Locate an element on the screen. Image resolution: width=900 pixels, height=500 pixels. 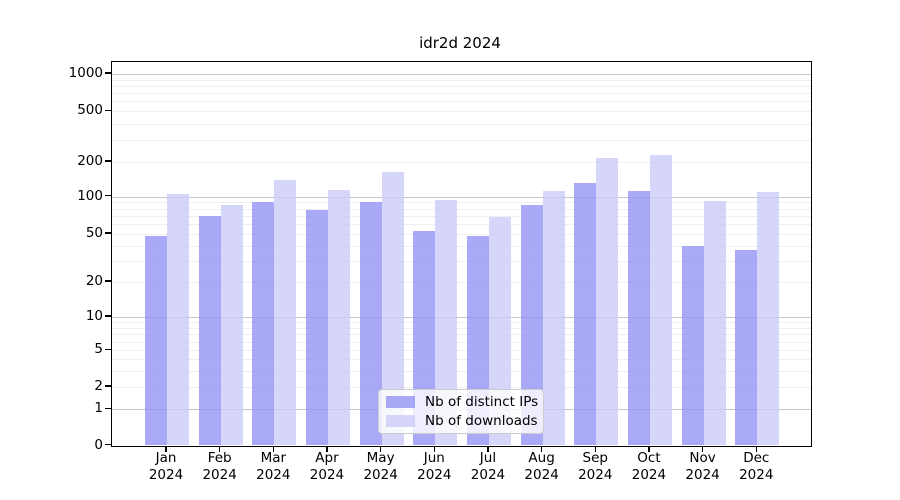
legend-label-distinct-ips: Nb of distinct IPs is located at coordinates (482, 402).